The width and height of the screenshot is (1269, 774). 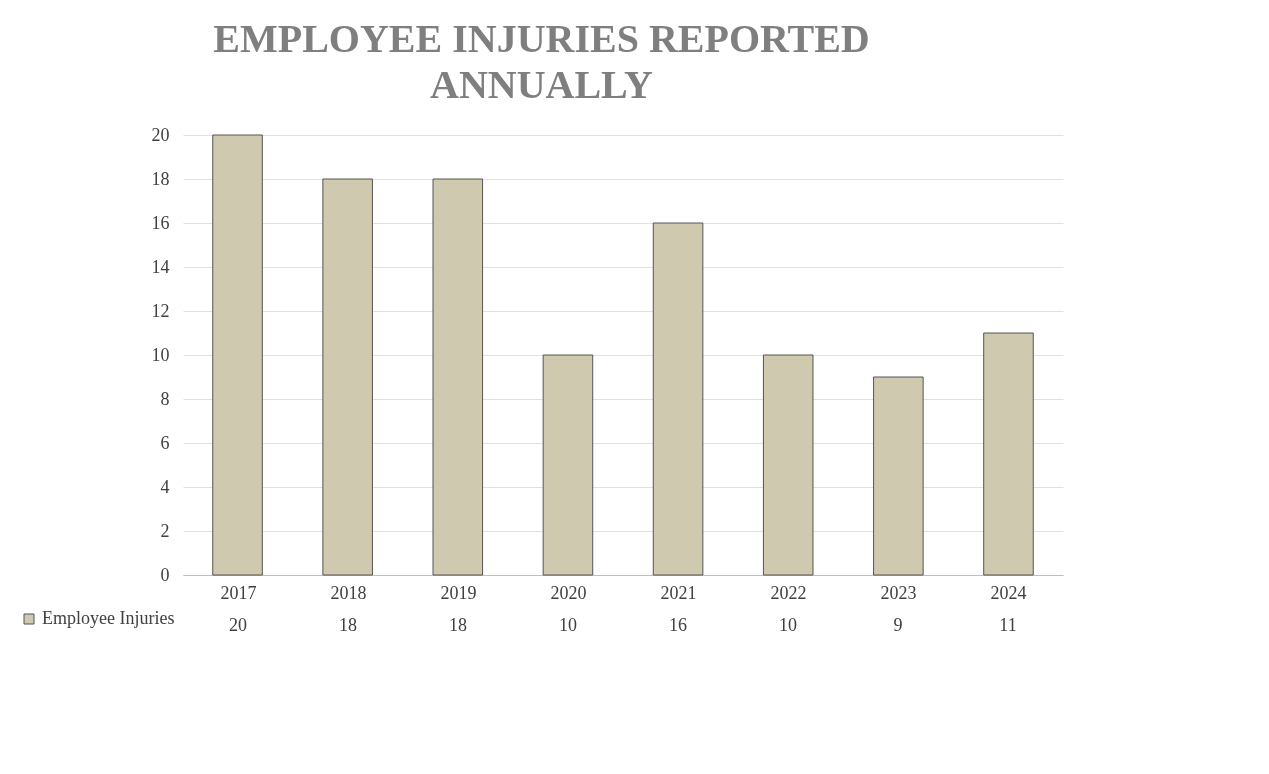 I want to click on x-tick-label: 2020, so click(x=568, y=592).